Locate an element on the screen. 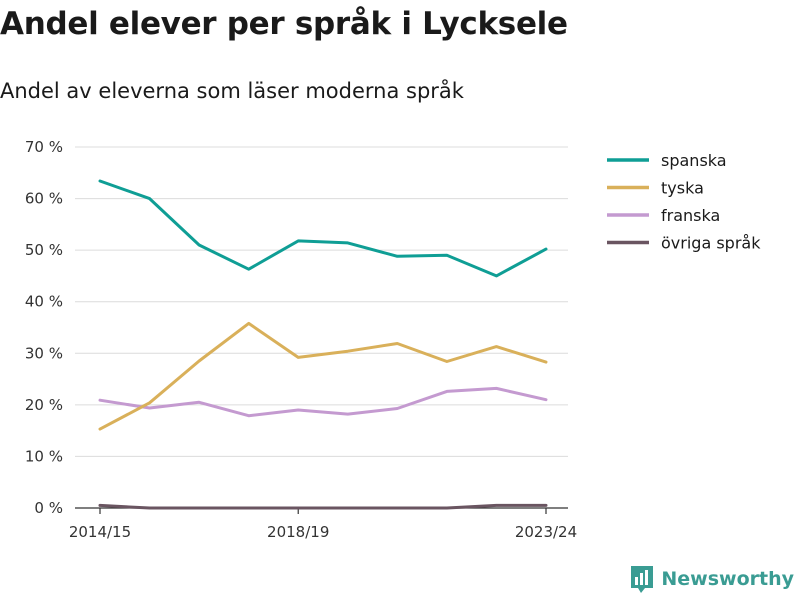 The image size is (800, 600). legend-label: övriga språk is located at coordinates (711, 243).